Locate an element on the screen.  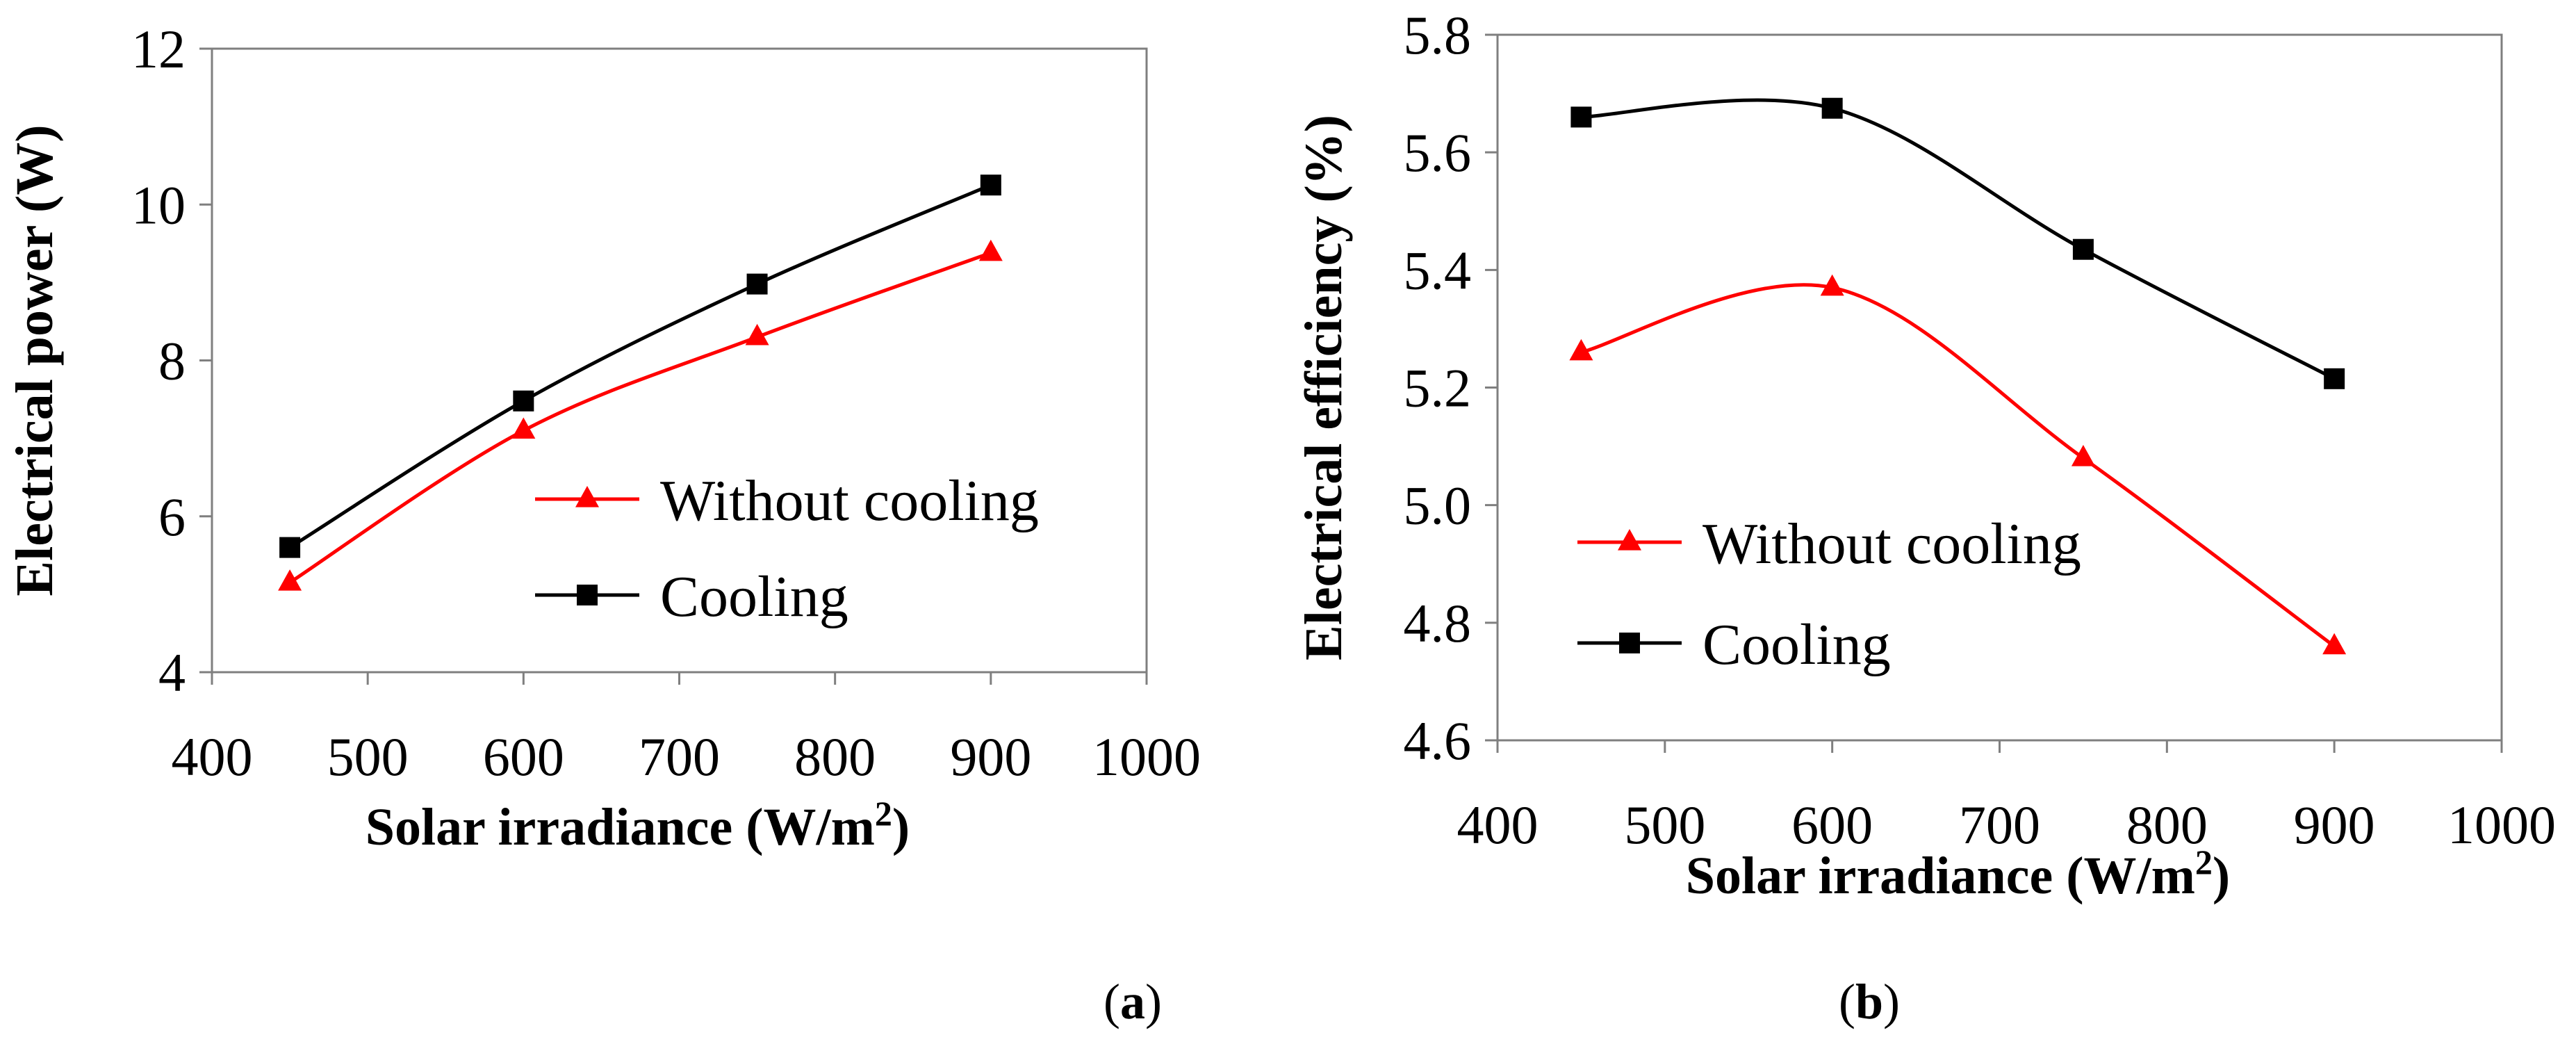
panel-label: (a) is located at coordinates (1133, 1001).